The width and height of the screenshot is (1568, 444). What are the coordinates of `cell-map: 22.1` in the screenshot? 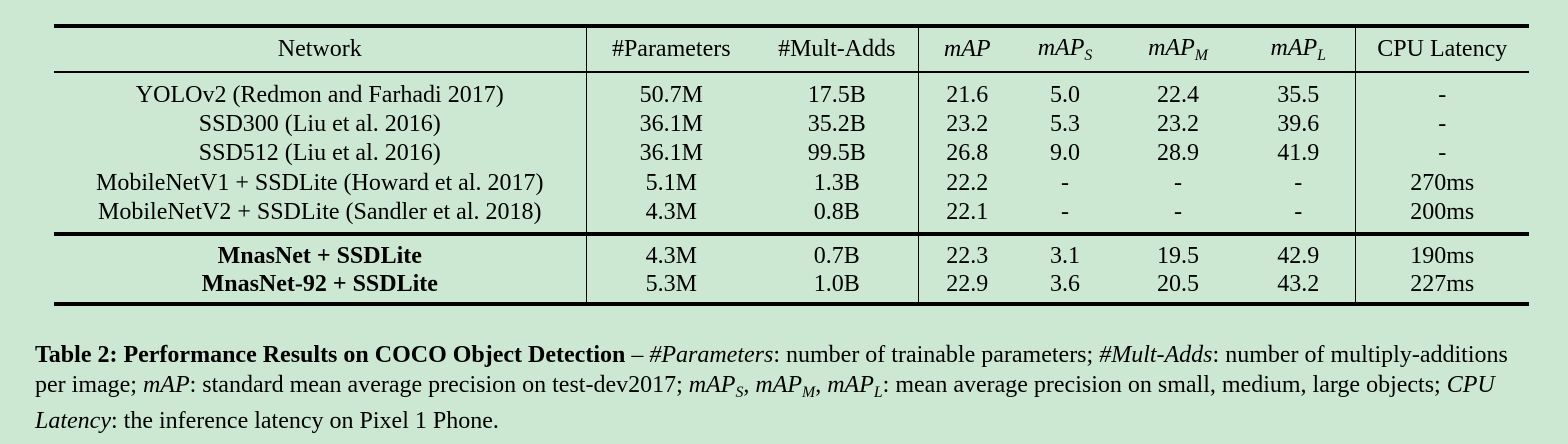 It's located at (967, 211).